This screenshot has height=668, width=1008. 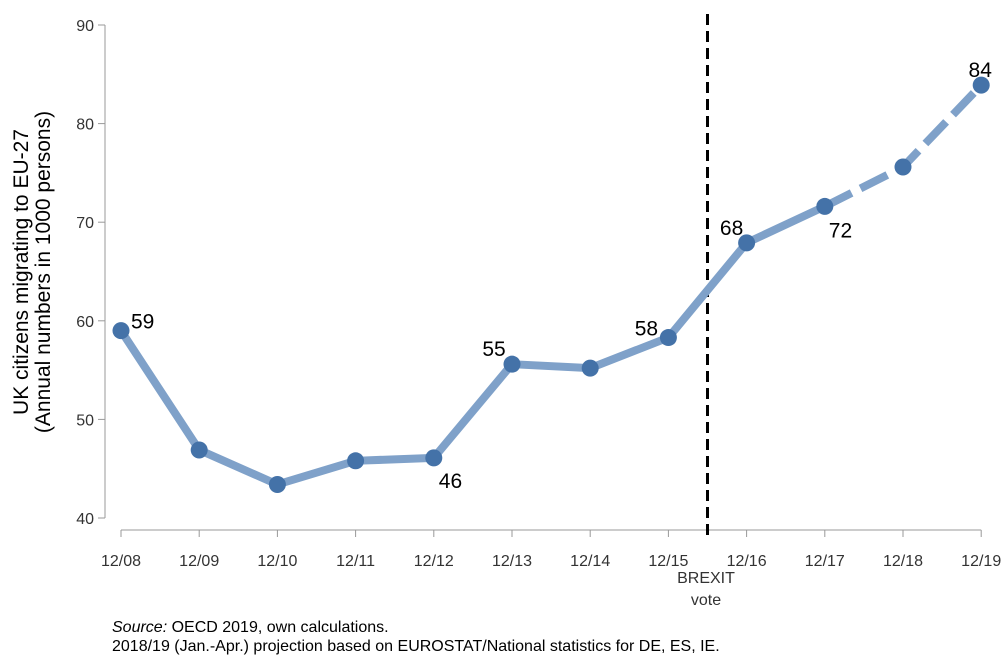 What do you see at coordinates (416, 627) in the screenshot?
I see `source-line1: Source: OECD 2019, own calculations.` at bounding box center [416, 627].